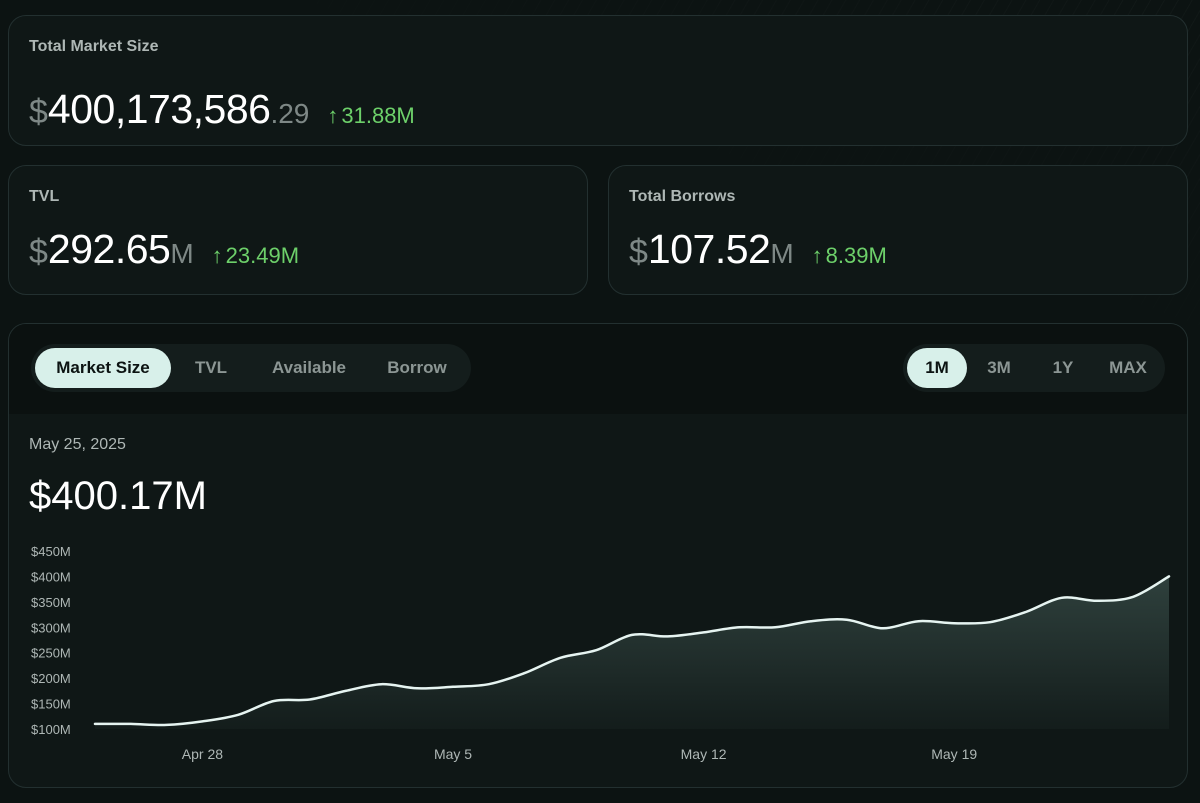  I want to click on x-axis: Apr 28 May 5 May 12 May 19, so click(580, 754).